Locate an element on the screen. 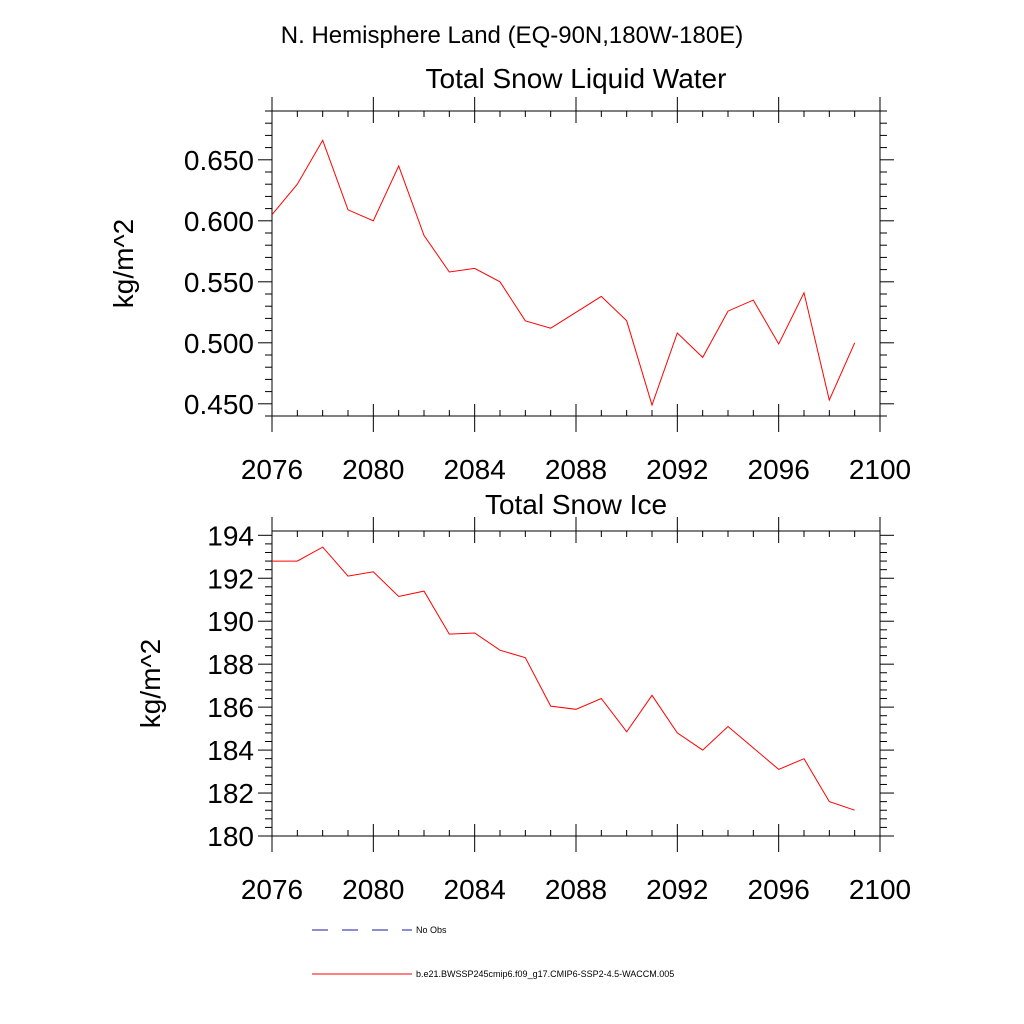  y-tick-label: 192 is located at coordinates (230, 578).